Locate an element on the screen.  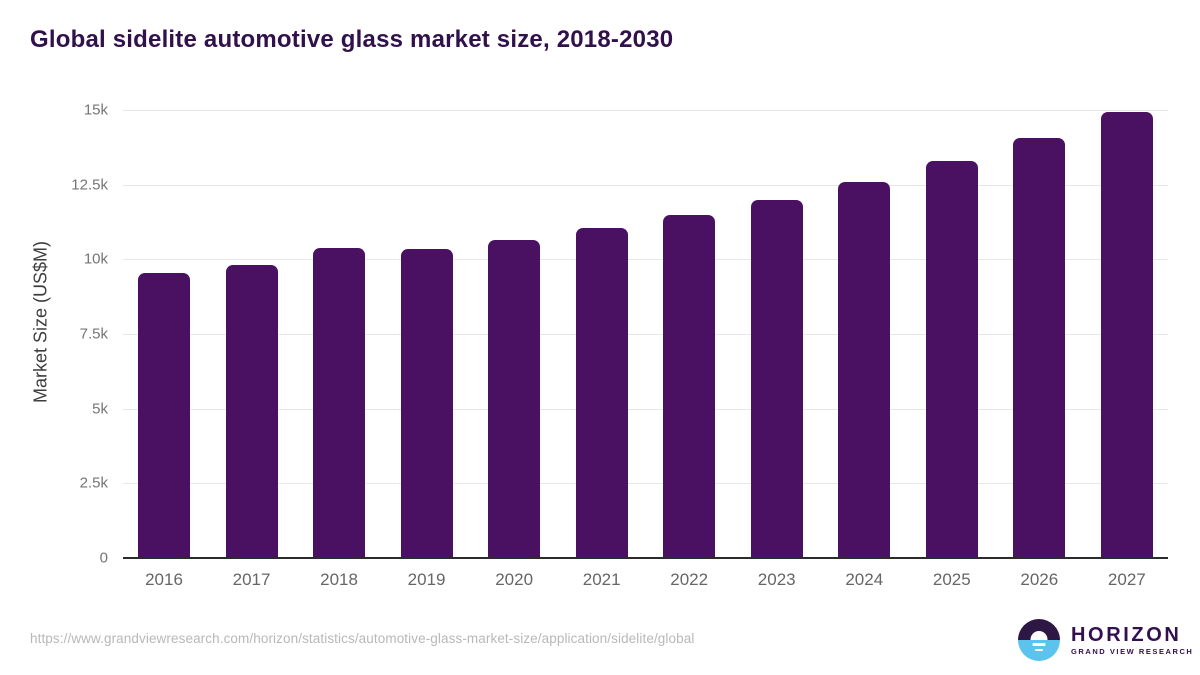
y-tick-label-2.5k: 2.5k is located at coordinates (93, 483).